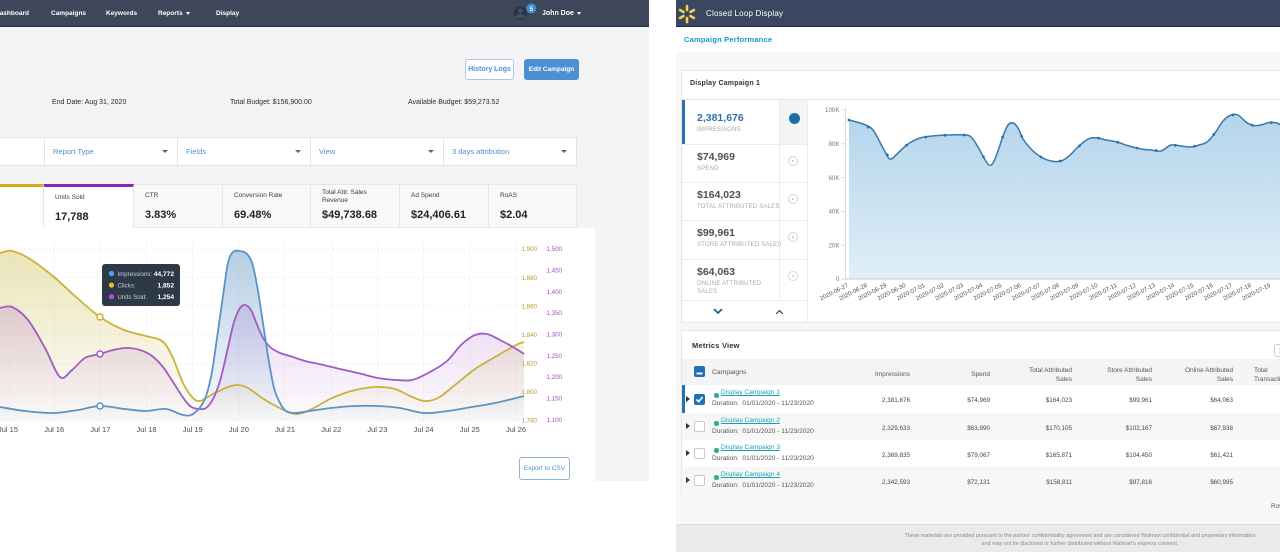  Describe the element at coordinates (146, 429) in the screenshot. I see `svg-text: Jul 18` at that location.